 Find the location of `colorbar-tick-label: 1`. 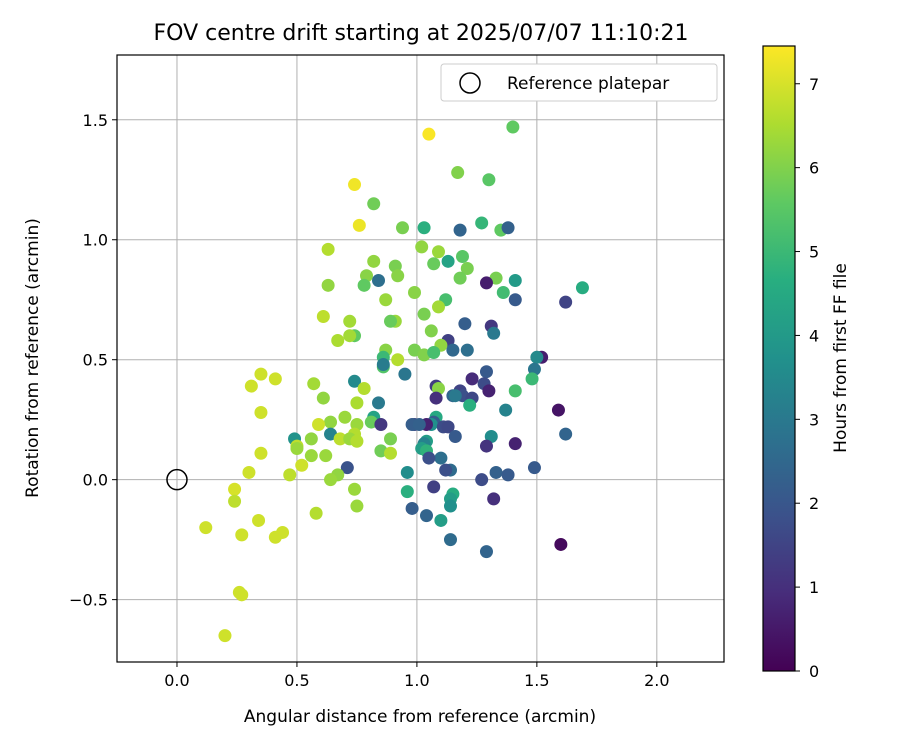

colorbar-tick-label: 1 is located at coordinates (814, 587).